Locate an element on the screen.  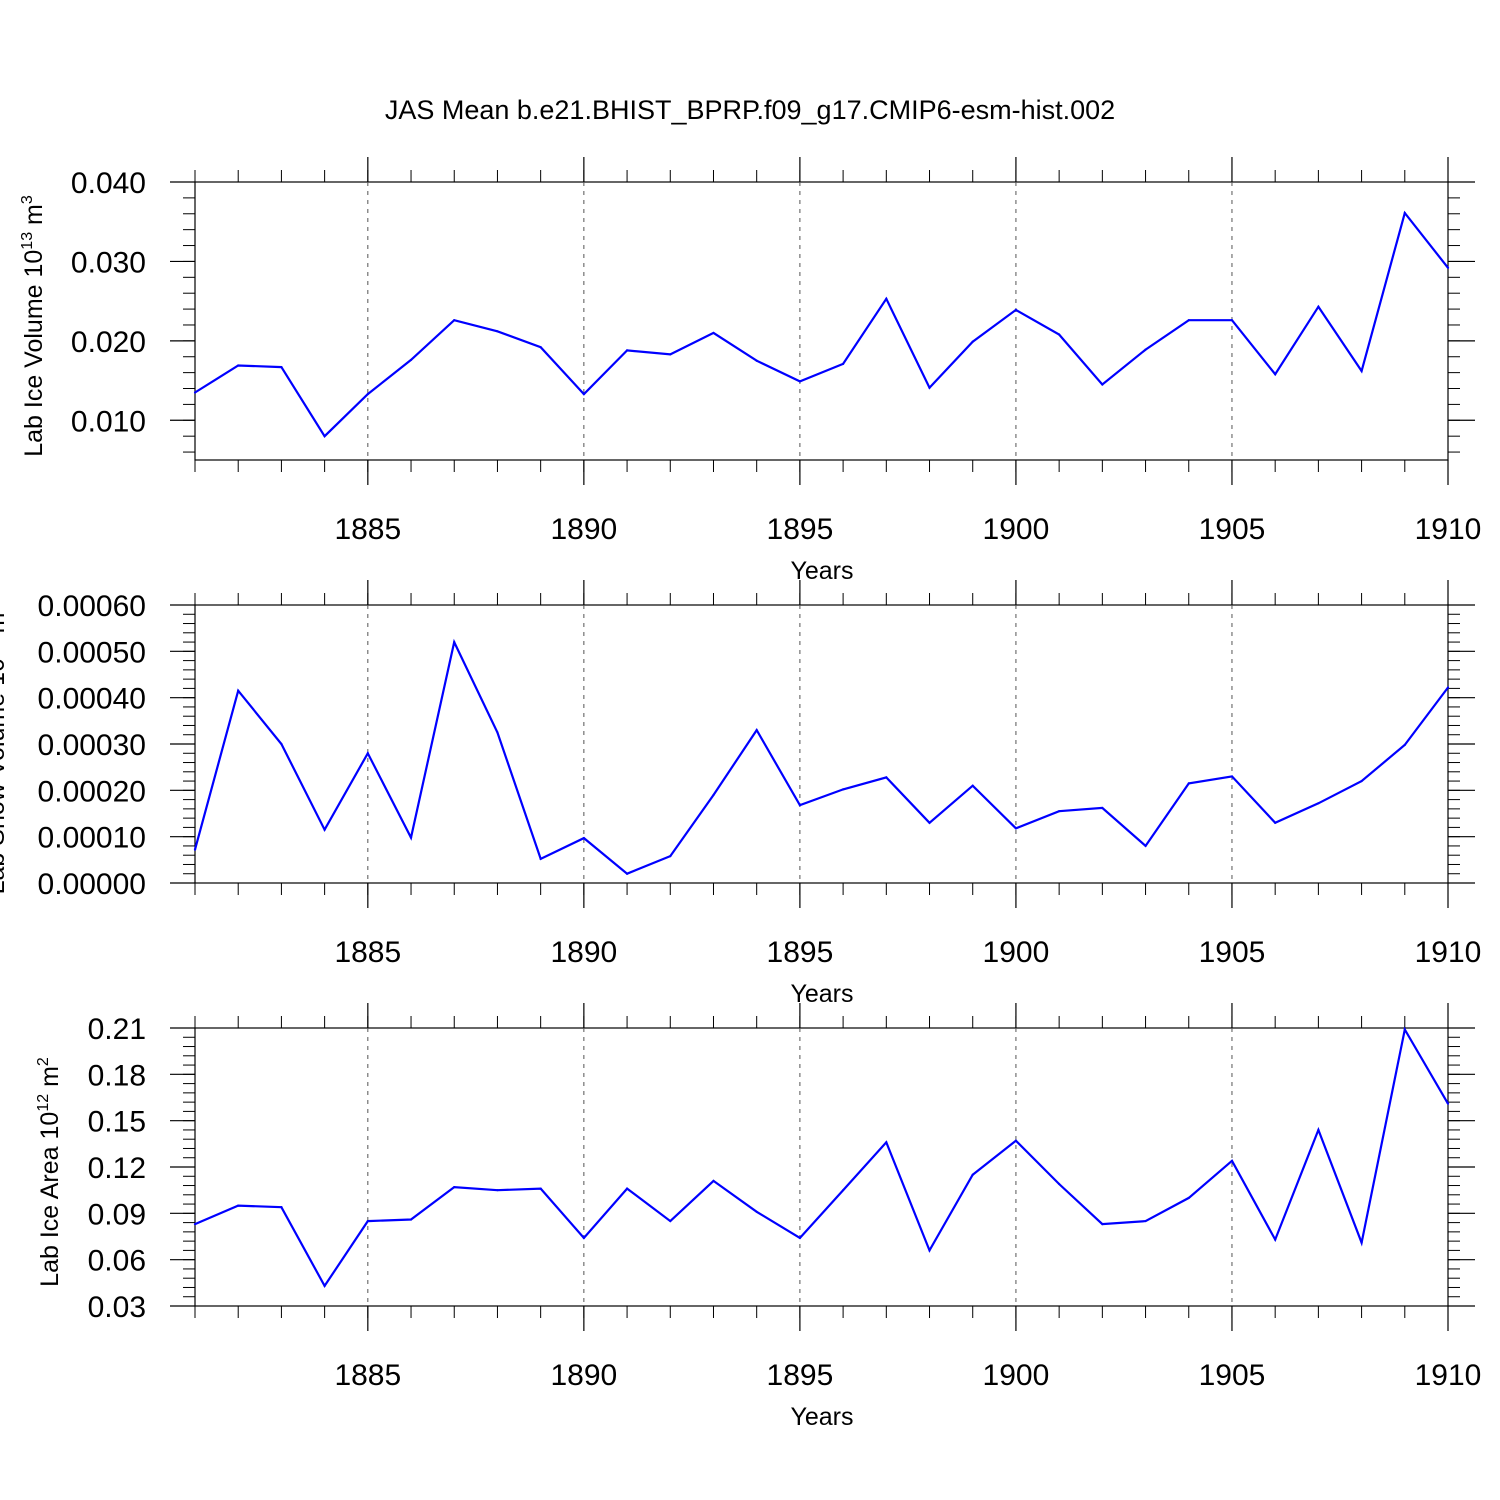
y-tick-label: 0.18 is located at coordinates (117, 1075).